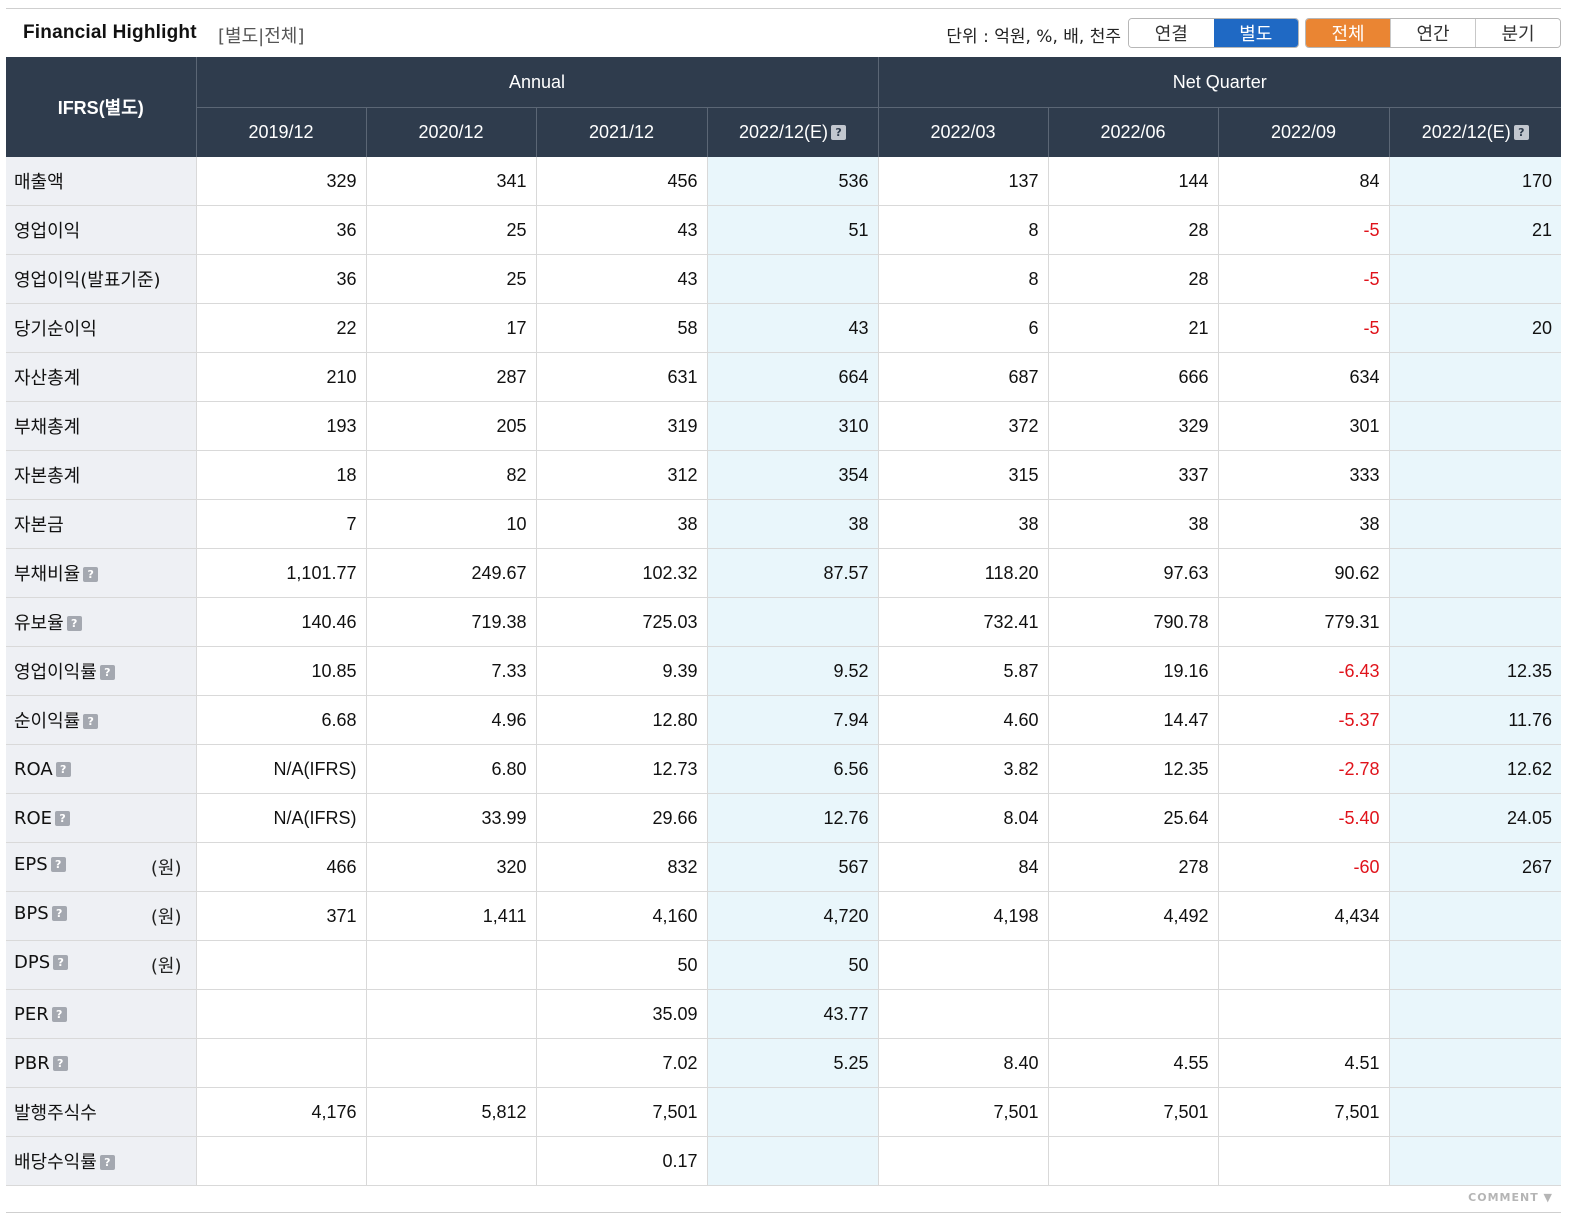 The image size is (1579, 1213). I want to click on table-cell: 7.02, so click(621, 1063).